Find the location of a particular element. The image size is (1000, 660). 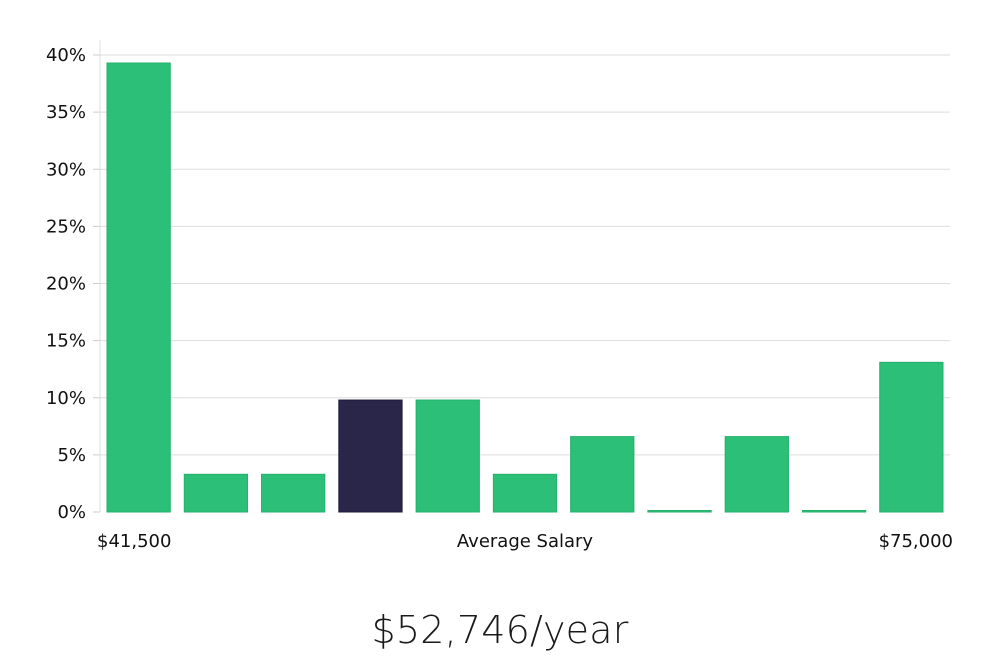

y-tick-label: 30% is located at coordinates (66, 169).